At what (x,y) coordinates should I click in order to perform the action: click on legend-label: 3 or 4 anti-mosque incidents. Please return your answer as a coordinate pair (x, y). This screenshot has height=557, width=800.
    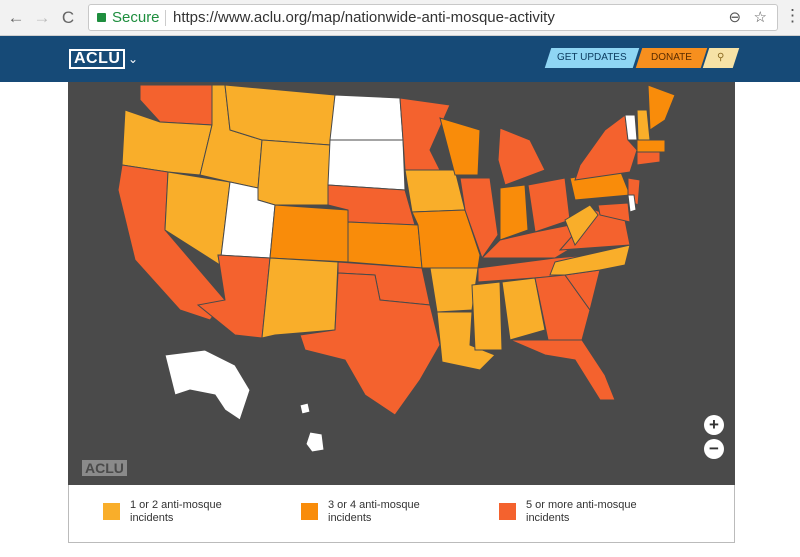
    Looking at the image, I should click on (374, 511).